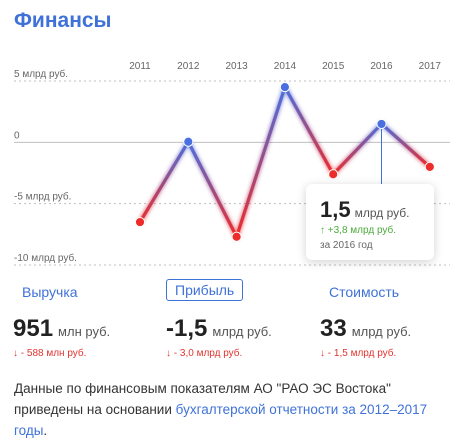 The width and height of the screenshot is (465, 442). What do you see at coordinates (382, 213) in the screenshot?
I see `tooltip-unit: млрд руб.` at bounding box center [382, 213].